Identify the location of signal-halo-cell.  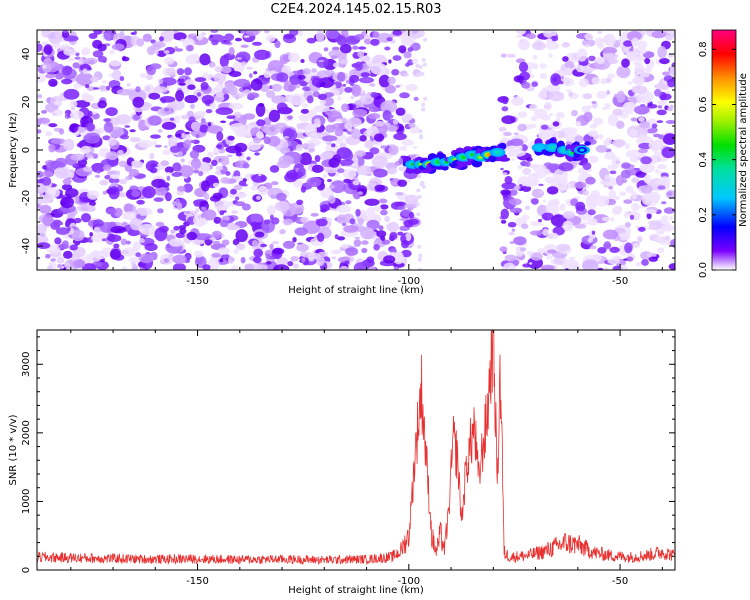
(417, 171).